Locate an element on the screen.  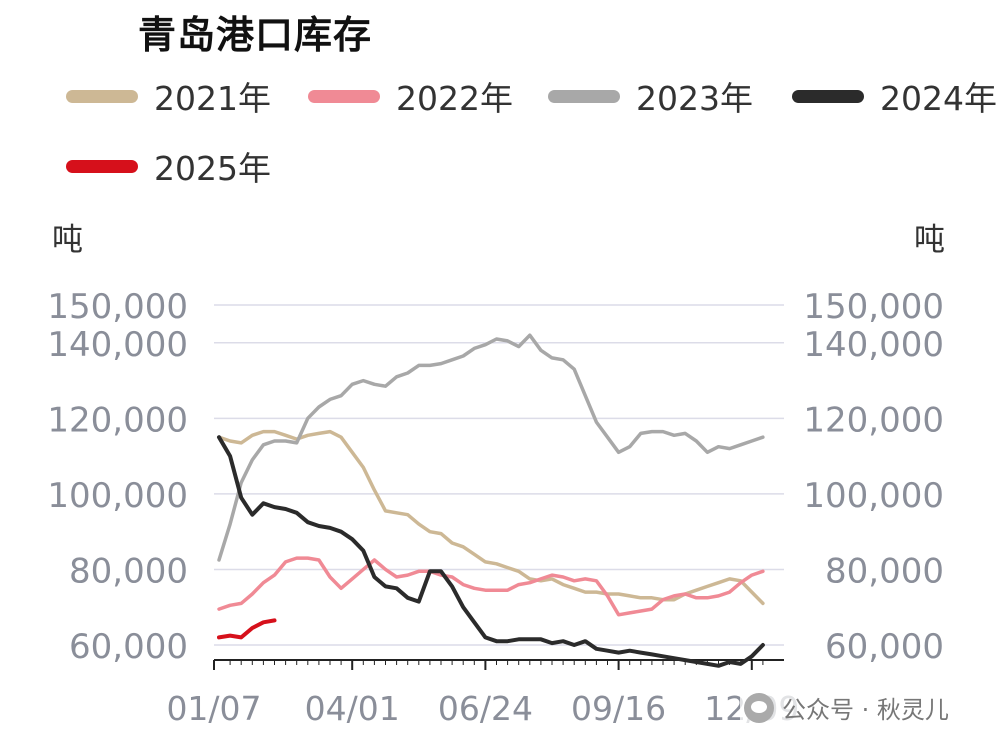
series-line-2025年 is located at coordinates (247, 629).